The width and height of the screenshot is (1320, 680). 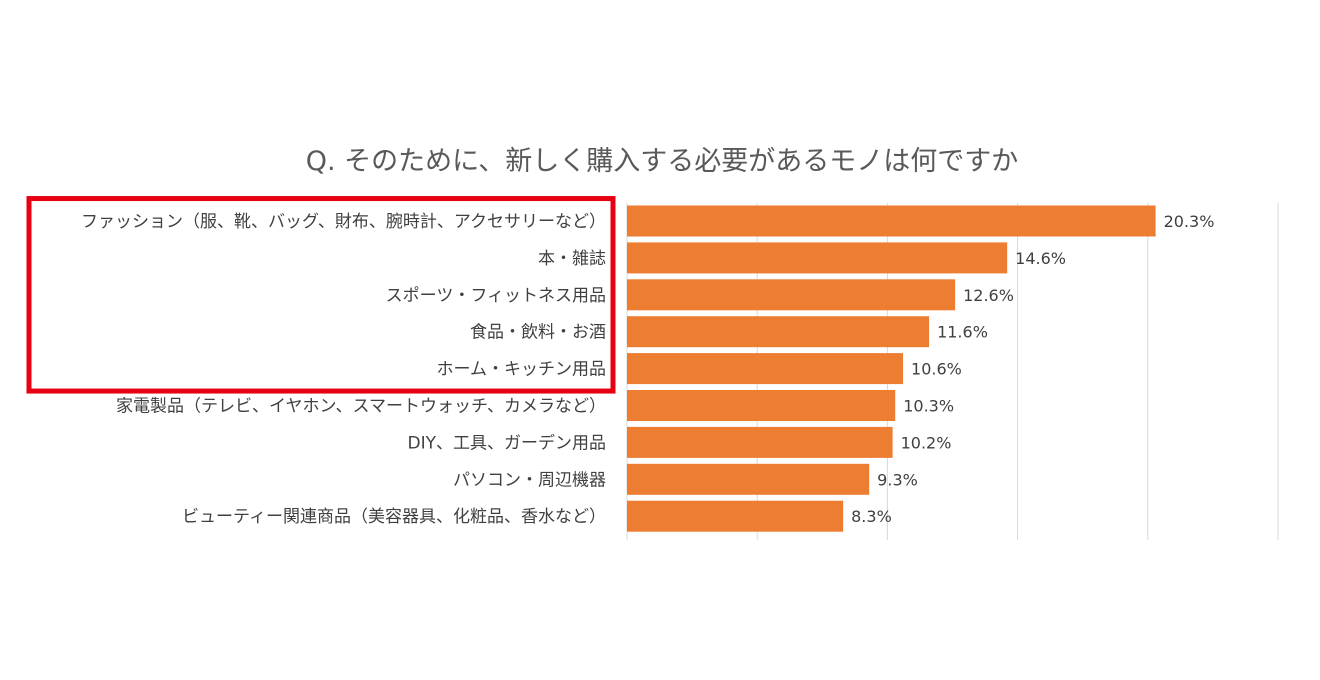 What do you see at coordinates (321, 295) in the screenshot?
I see `highlight-box` at bounding box center [321, 295].